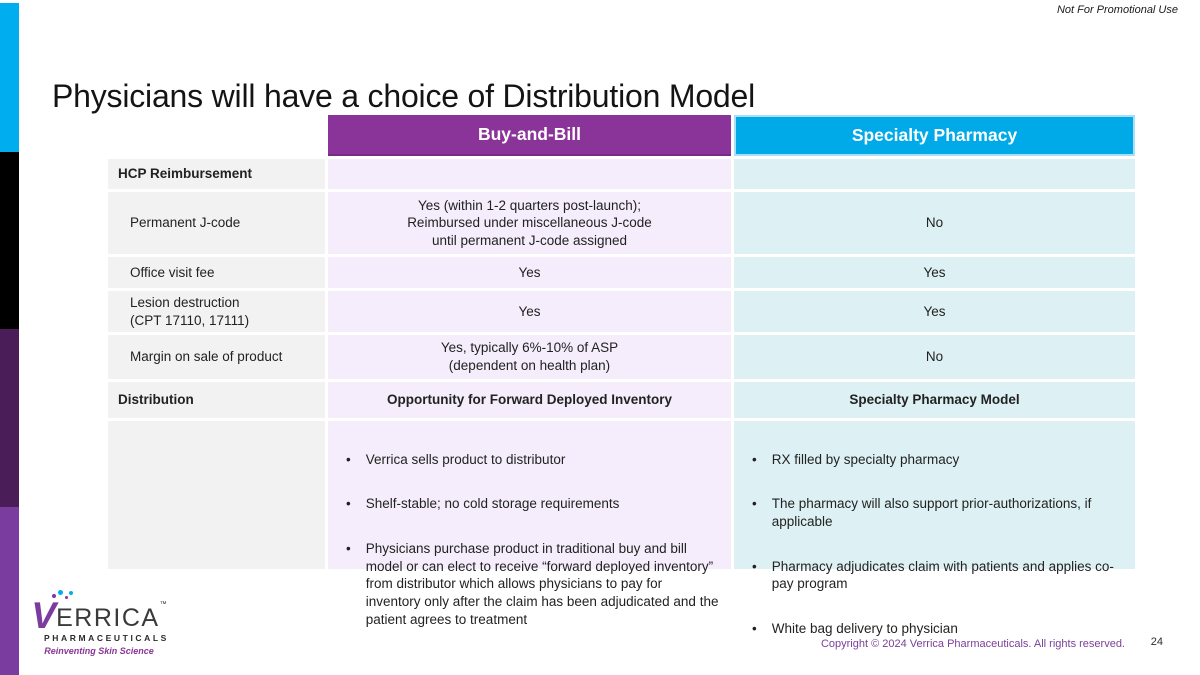 The image size is (1200, 675). I want to click on row-label-office-visit-fee: Office visit fee, so click(216, 272).